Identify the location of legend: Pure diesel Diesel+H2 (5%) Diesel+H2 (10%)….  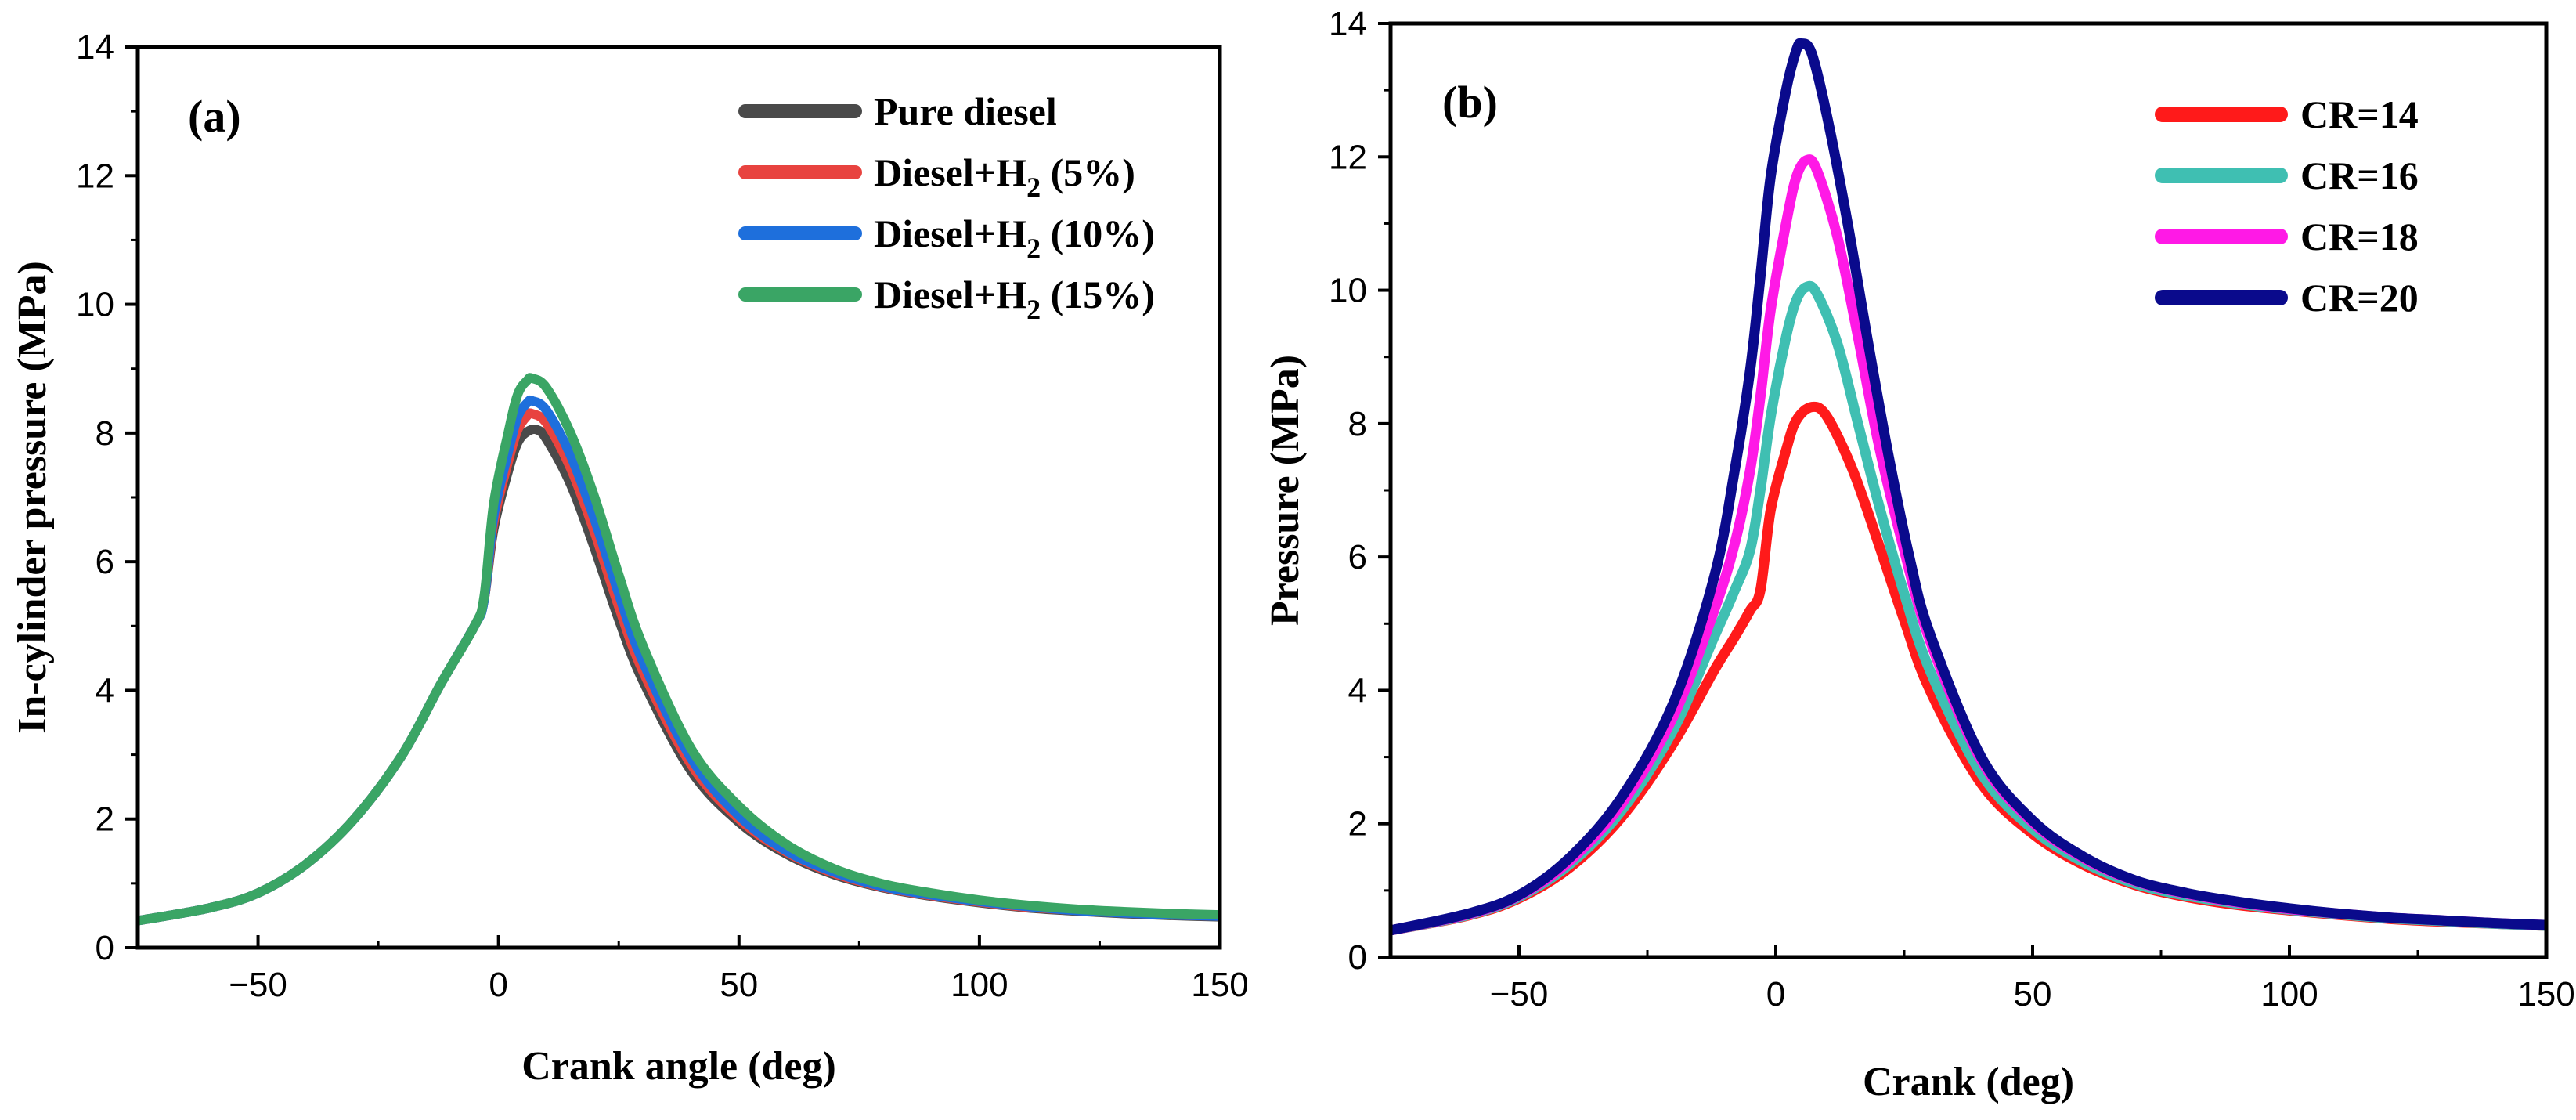
(947, 207).